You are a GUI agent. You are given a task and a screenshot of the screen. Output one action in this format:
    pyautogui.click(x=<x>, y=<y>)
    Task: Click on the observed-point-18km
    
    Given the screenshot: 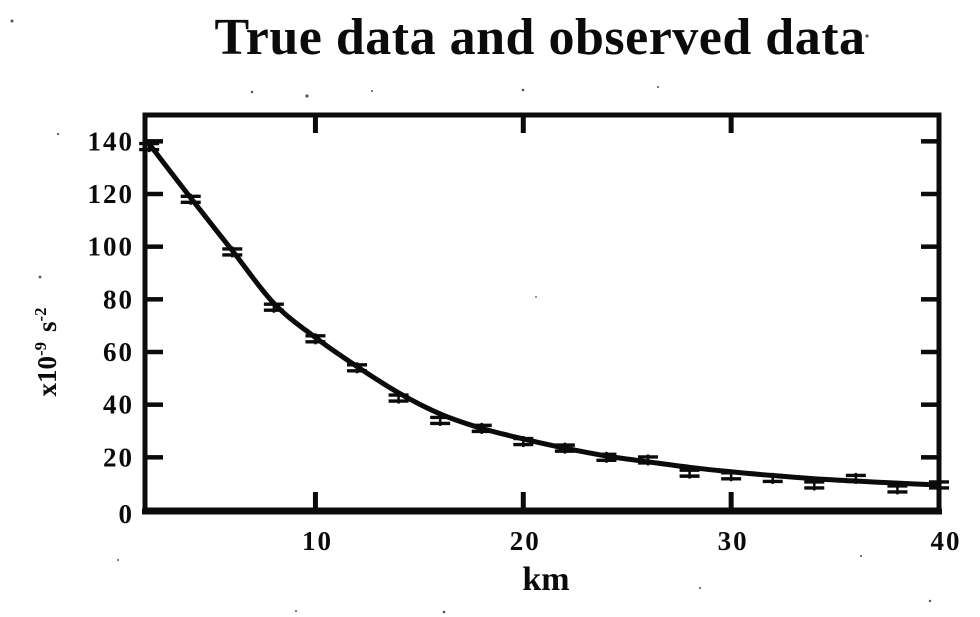 What is the action you would take?
    pyautogui.click(x=481, y=428)
    